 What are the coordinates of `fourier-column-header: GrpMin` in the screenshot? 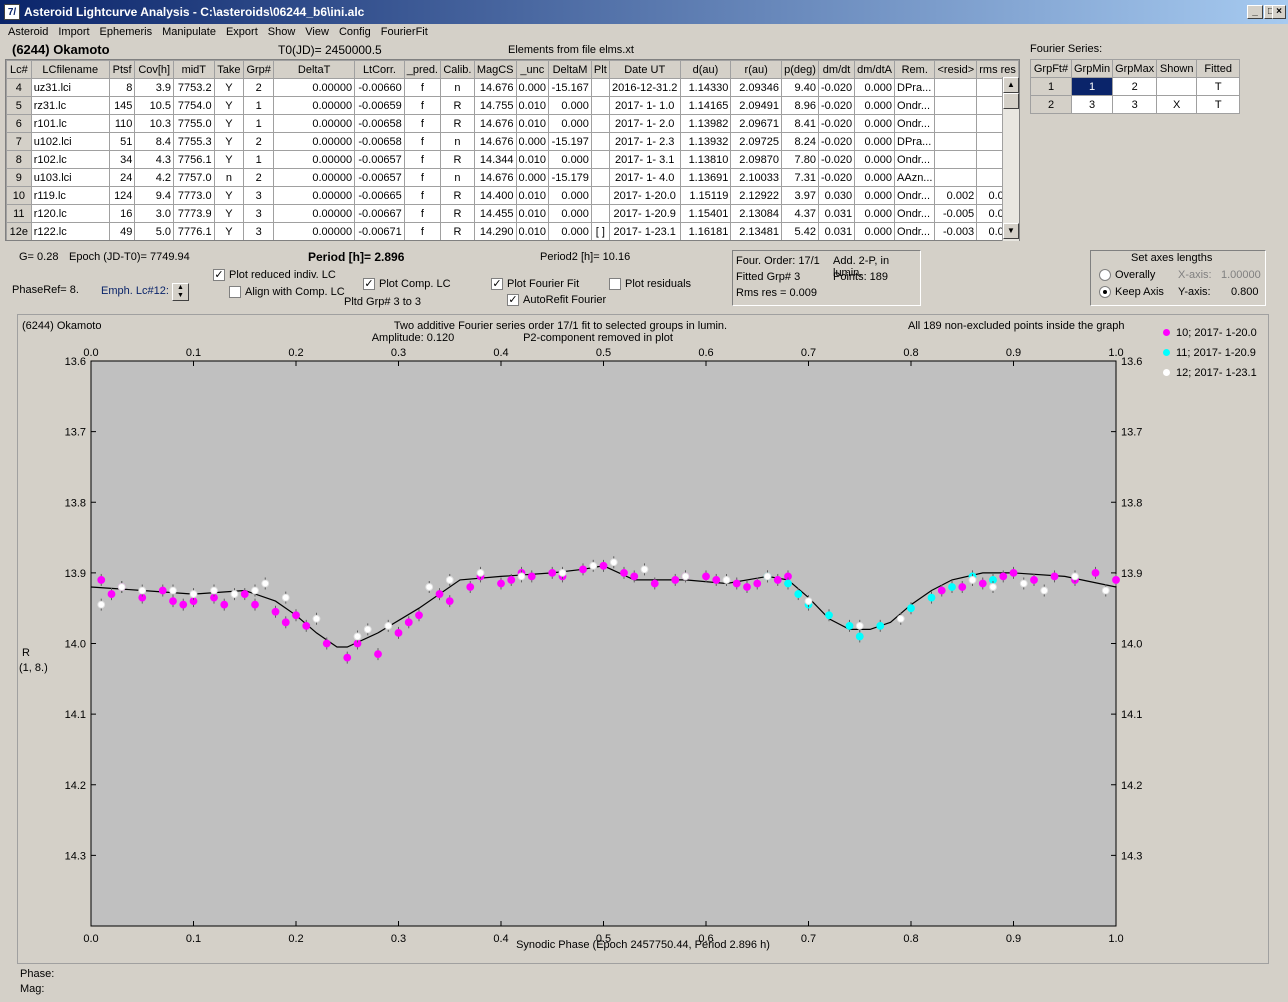 It's located at (1092, 68).